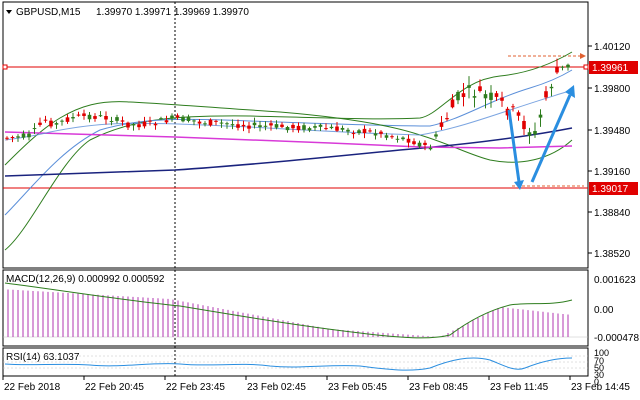 The height and width of the screenshot is (400, 640). I want to click on rsi-line, so click(288, 364).